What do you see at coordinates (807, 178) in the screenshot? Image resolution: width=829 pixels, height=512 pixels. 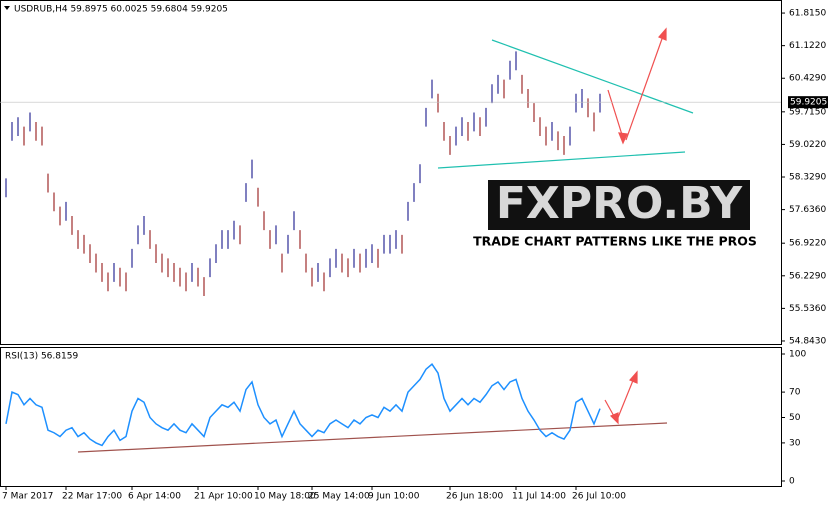 I see `y-tick-label: 58.3290` at bounding box center [807, 178].